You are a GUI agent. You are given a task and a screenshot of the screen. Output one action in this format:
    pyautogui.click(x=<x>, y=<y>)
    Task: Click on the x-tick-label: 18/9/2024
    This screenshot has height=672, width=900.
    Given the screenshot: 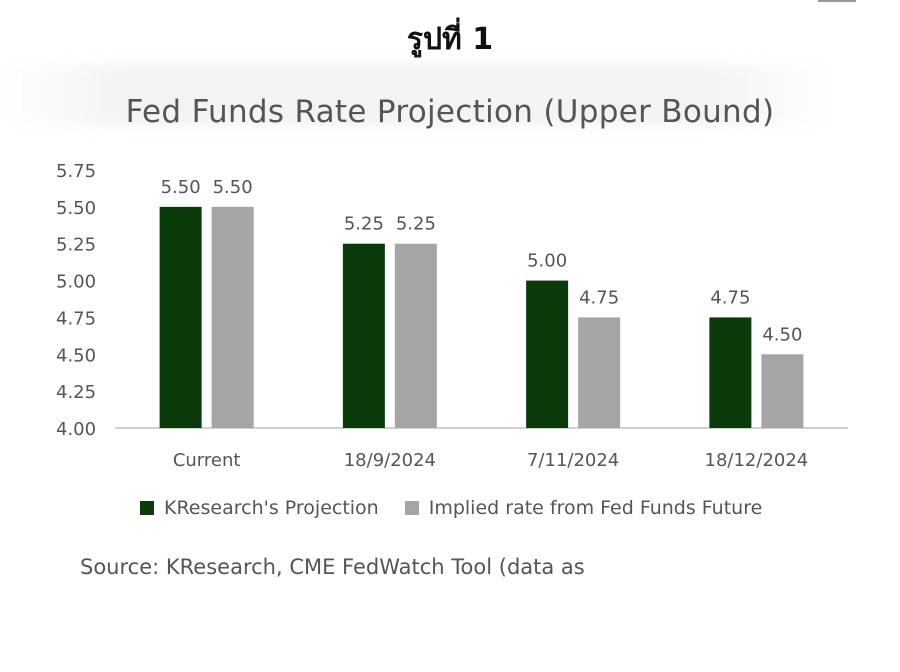 What is the action you would take?
    pyautogui.click(x=390, y=460)
    